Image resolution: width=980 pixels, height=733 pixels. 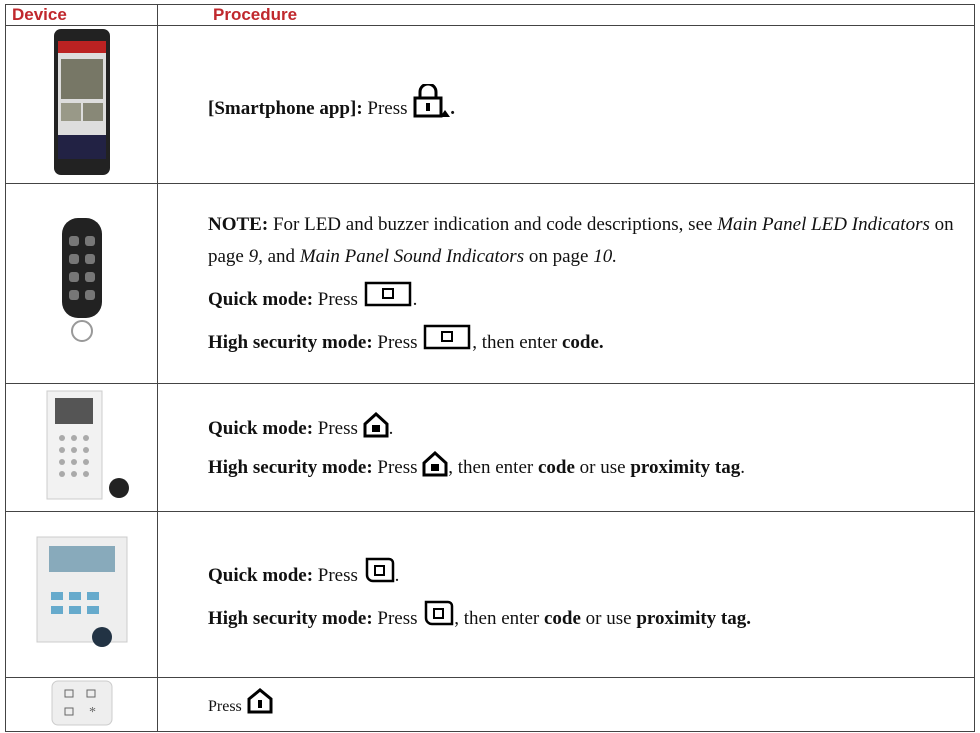 I want to click on lcd-keypad-image, so click(x=81, y=591).